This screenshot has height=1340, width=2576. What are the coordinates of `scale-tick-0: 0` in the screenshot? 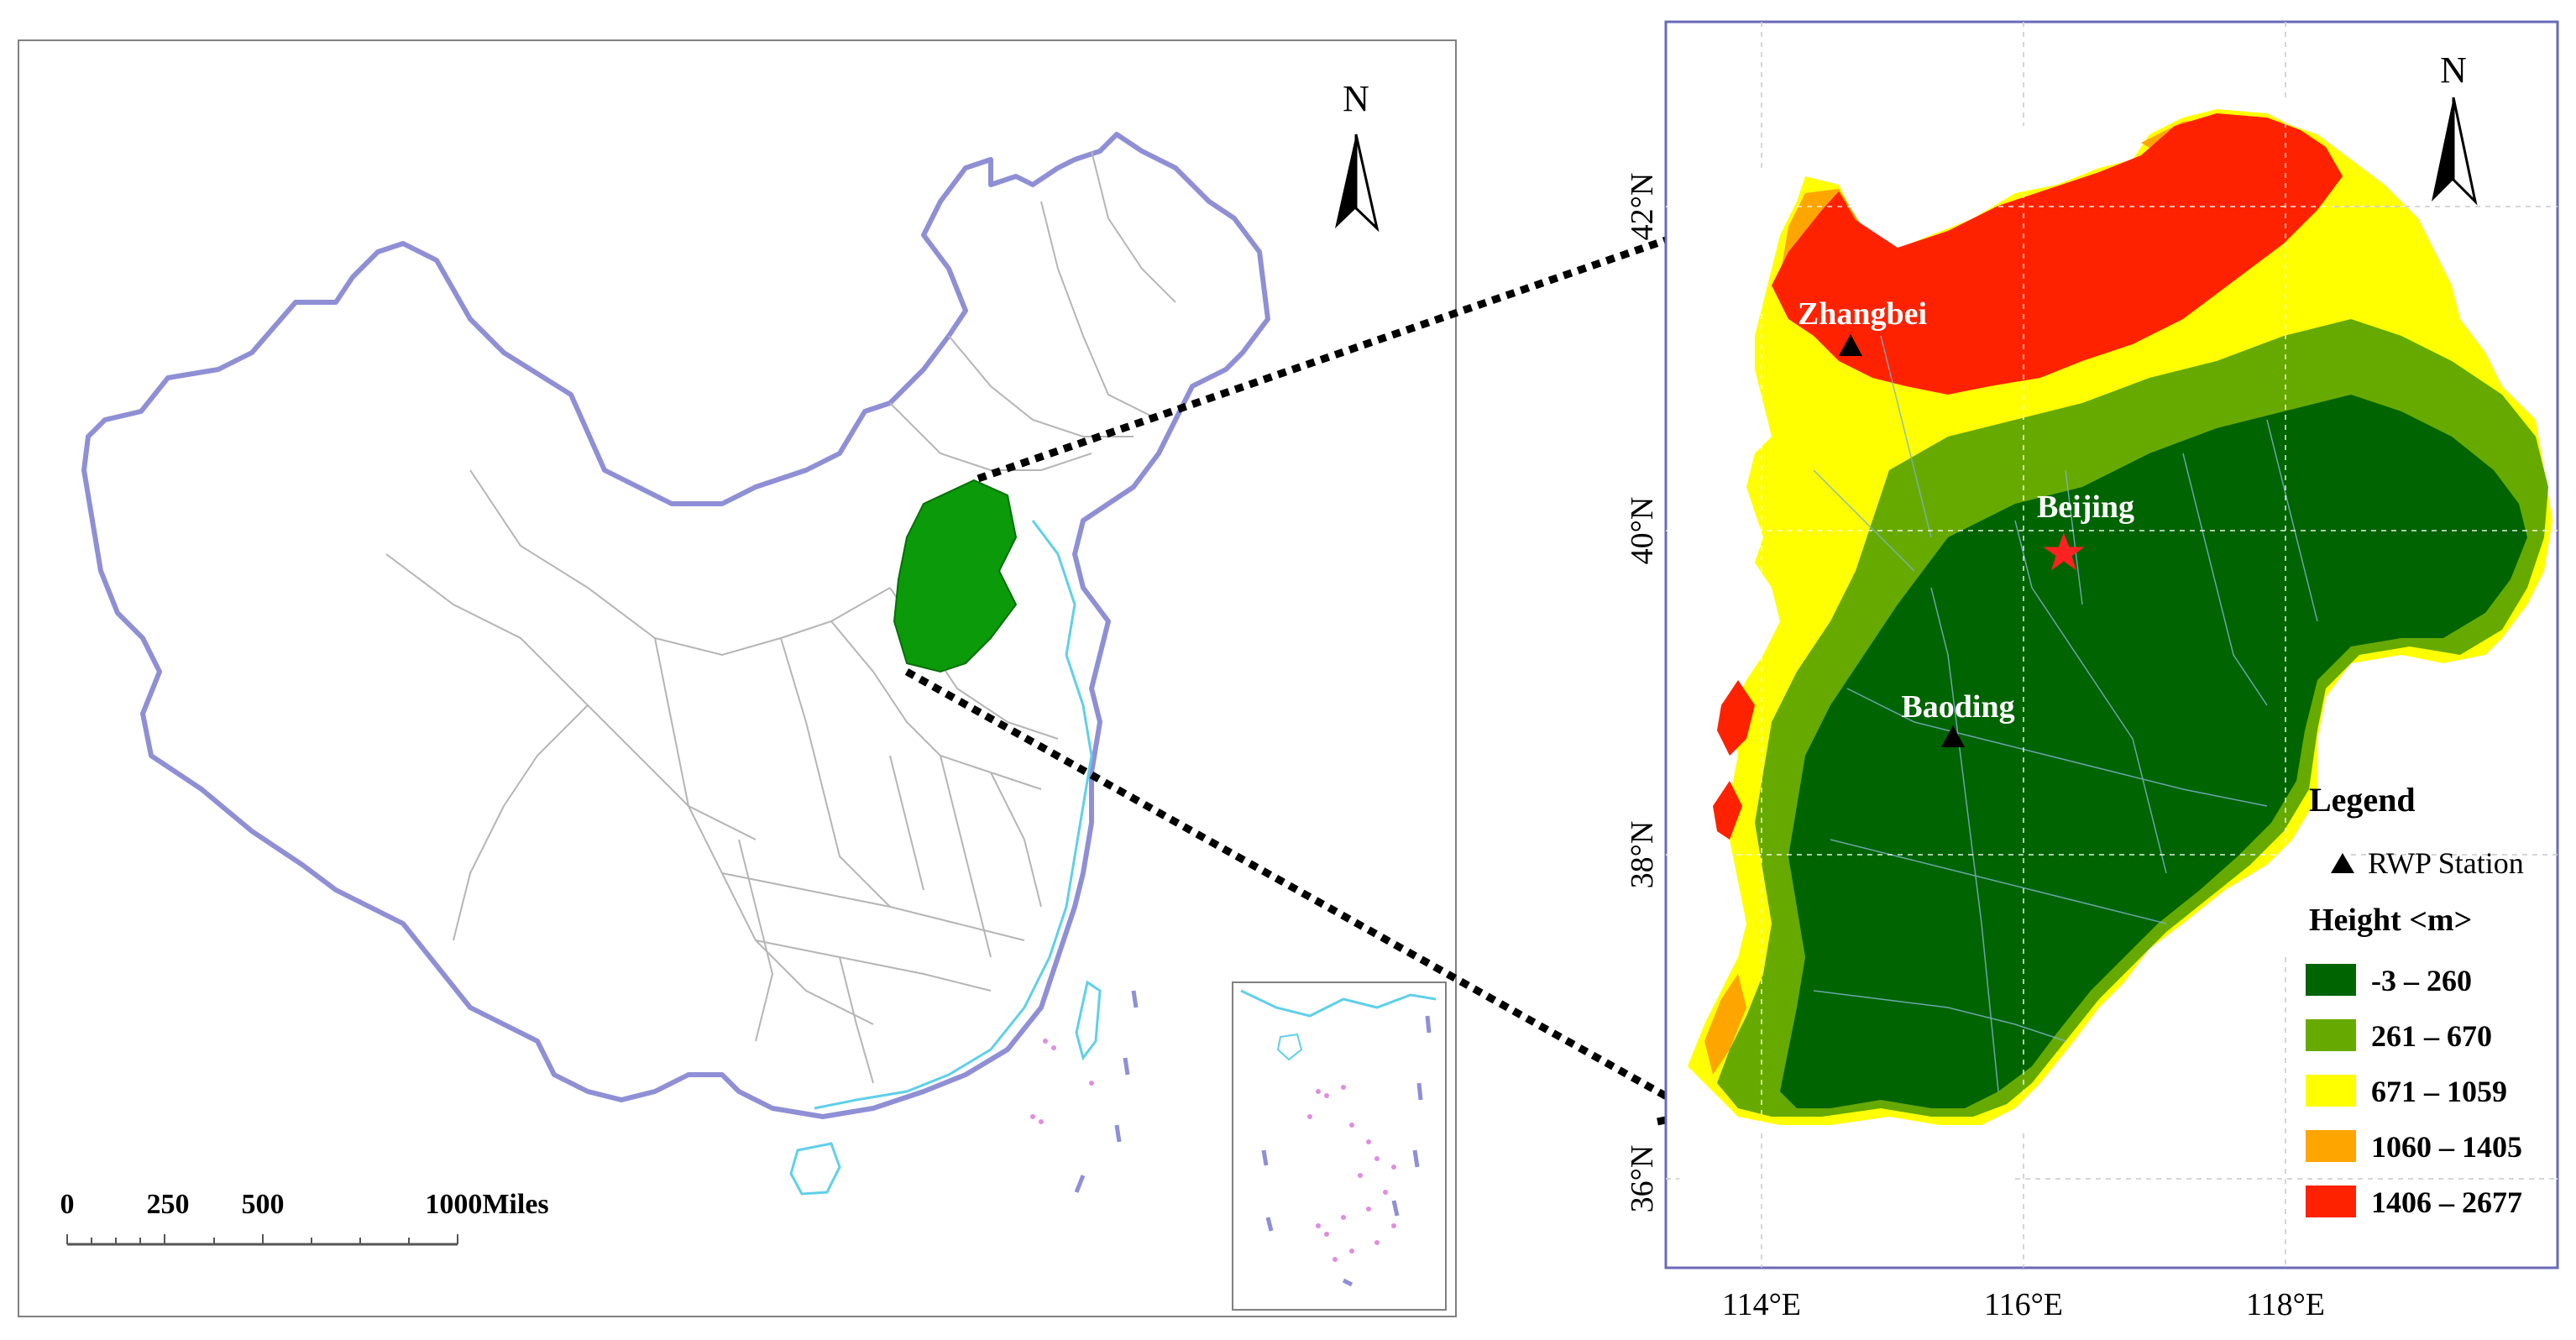 It's located at (67, 1204).